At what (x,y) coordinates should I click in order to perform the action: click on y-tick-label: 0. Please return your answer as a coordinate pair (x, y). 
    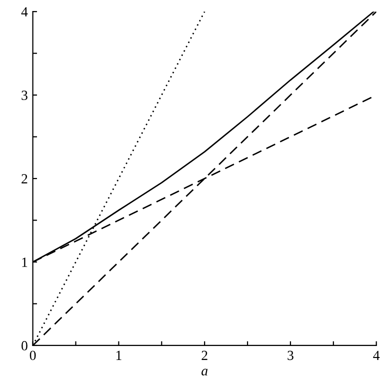
    Looking at the image, I should click on (25, 345).